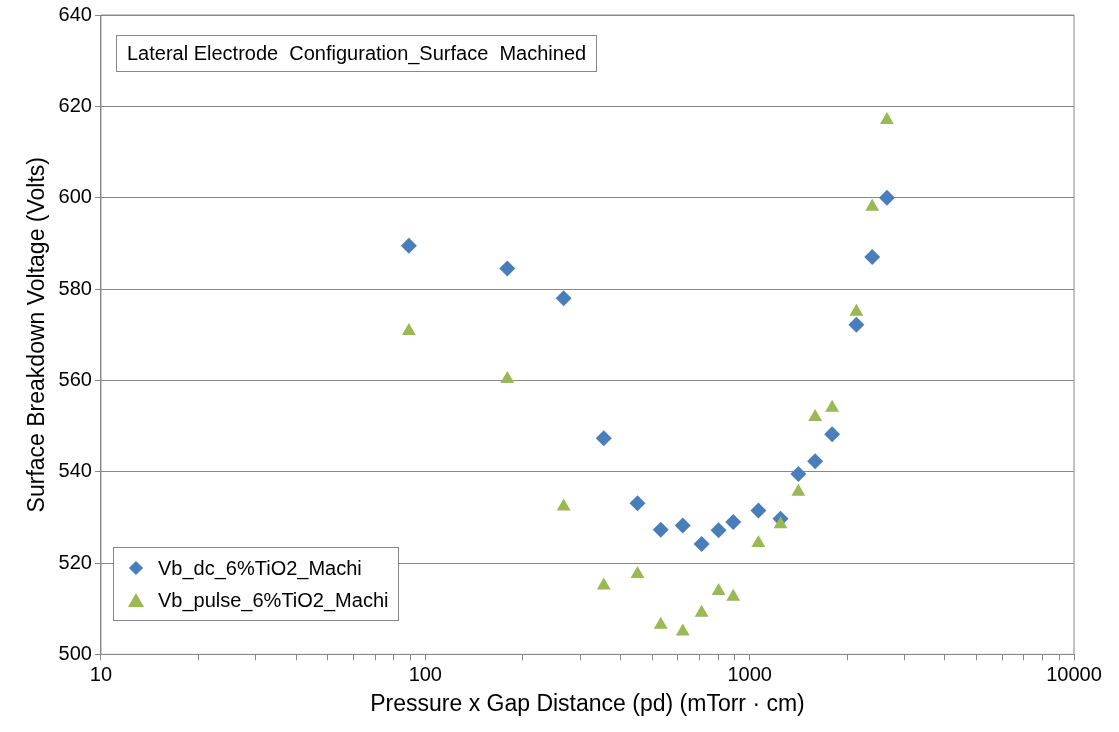 This screenshot has width=1119, height=732. I want to click on x-tick-label: 1000, so click(749, 673).